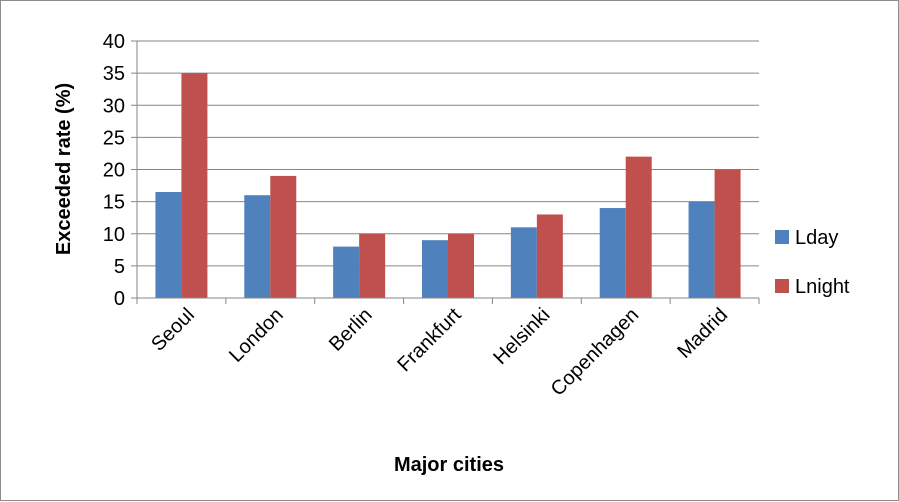 This screenshot has width=899, height=502. What do you see at coordinates (346, 272) in the screenshot?
I see `bar-lday-berlin` at bounding box center [346, 272].